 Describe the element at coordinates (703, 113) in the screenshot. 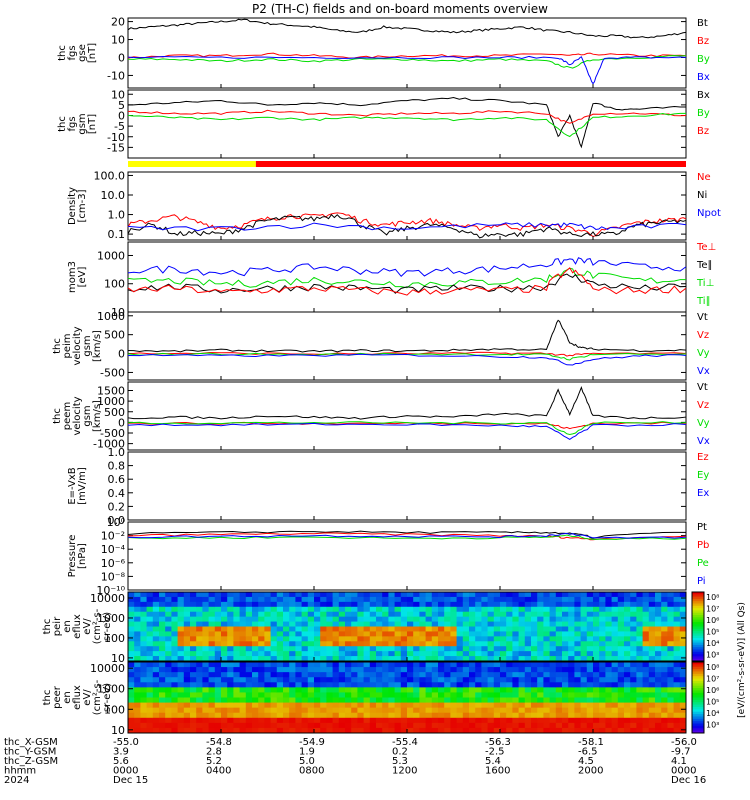

I see `legend-entry: By` at that location.